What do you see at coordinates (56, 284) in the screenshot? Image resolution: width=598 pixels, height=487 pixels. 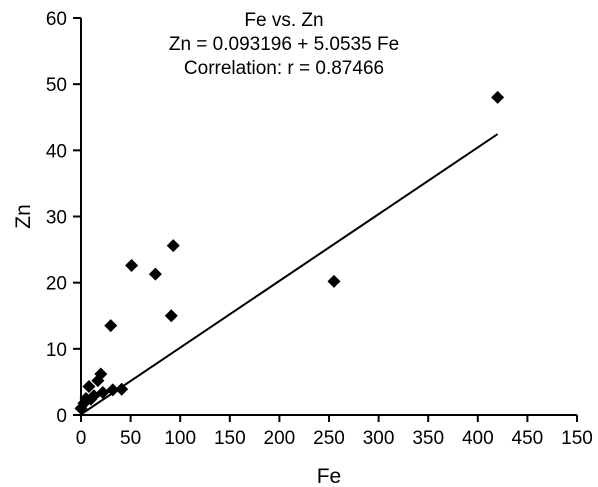 I see `y-tick-label: 20` at bounding box center [56, 284].